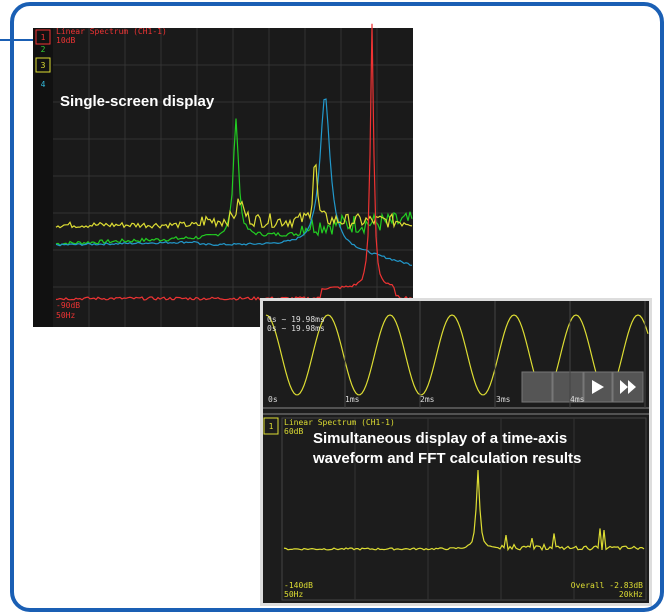 The height and width of the screenshot is (616, 670). Describe the element at coordinates (352, 399) in the screenshot. I see `time-tick: 1ms` at that location.